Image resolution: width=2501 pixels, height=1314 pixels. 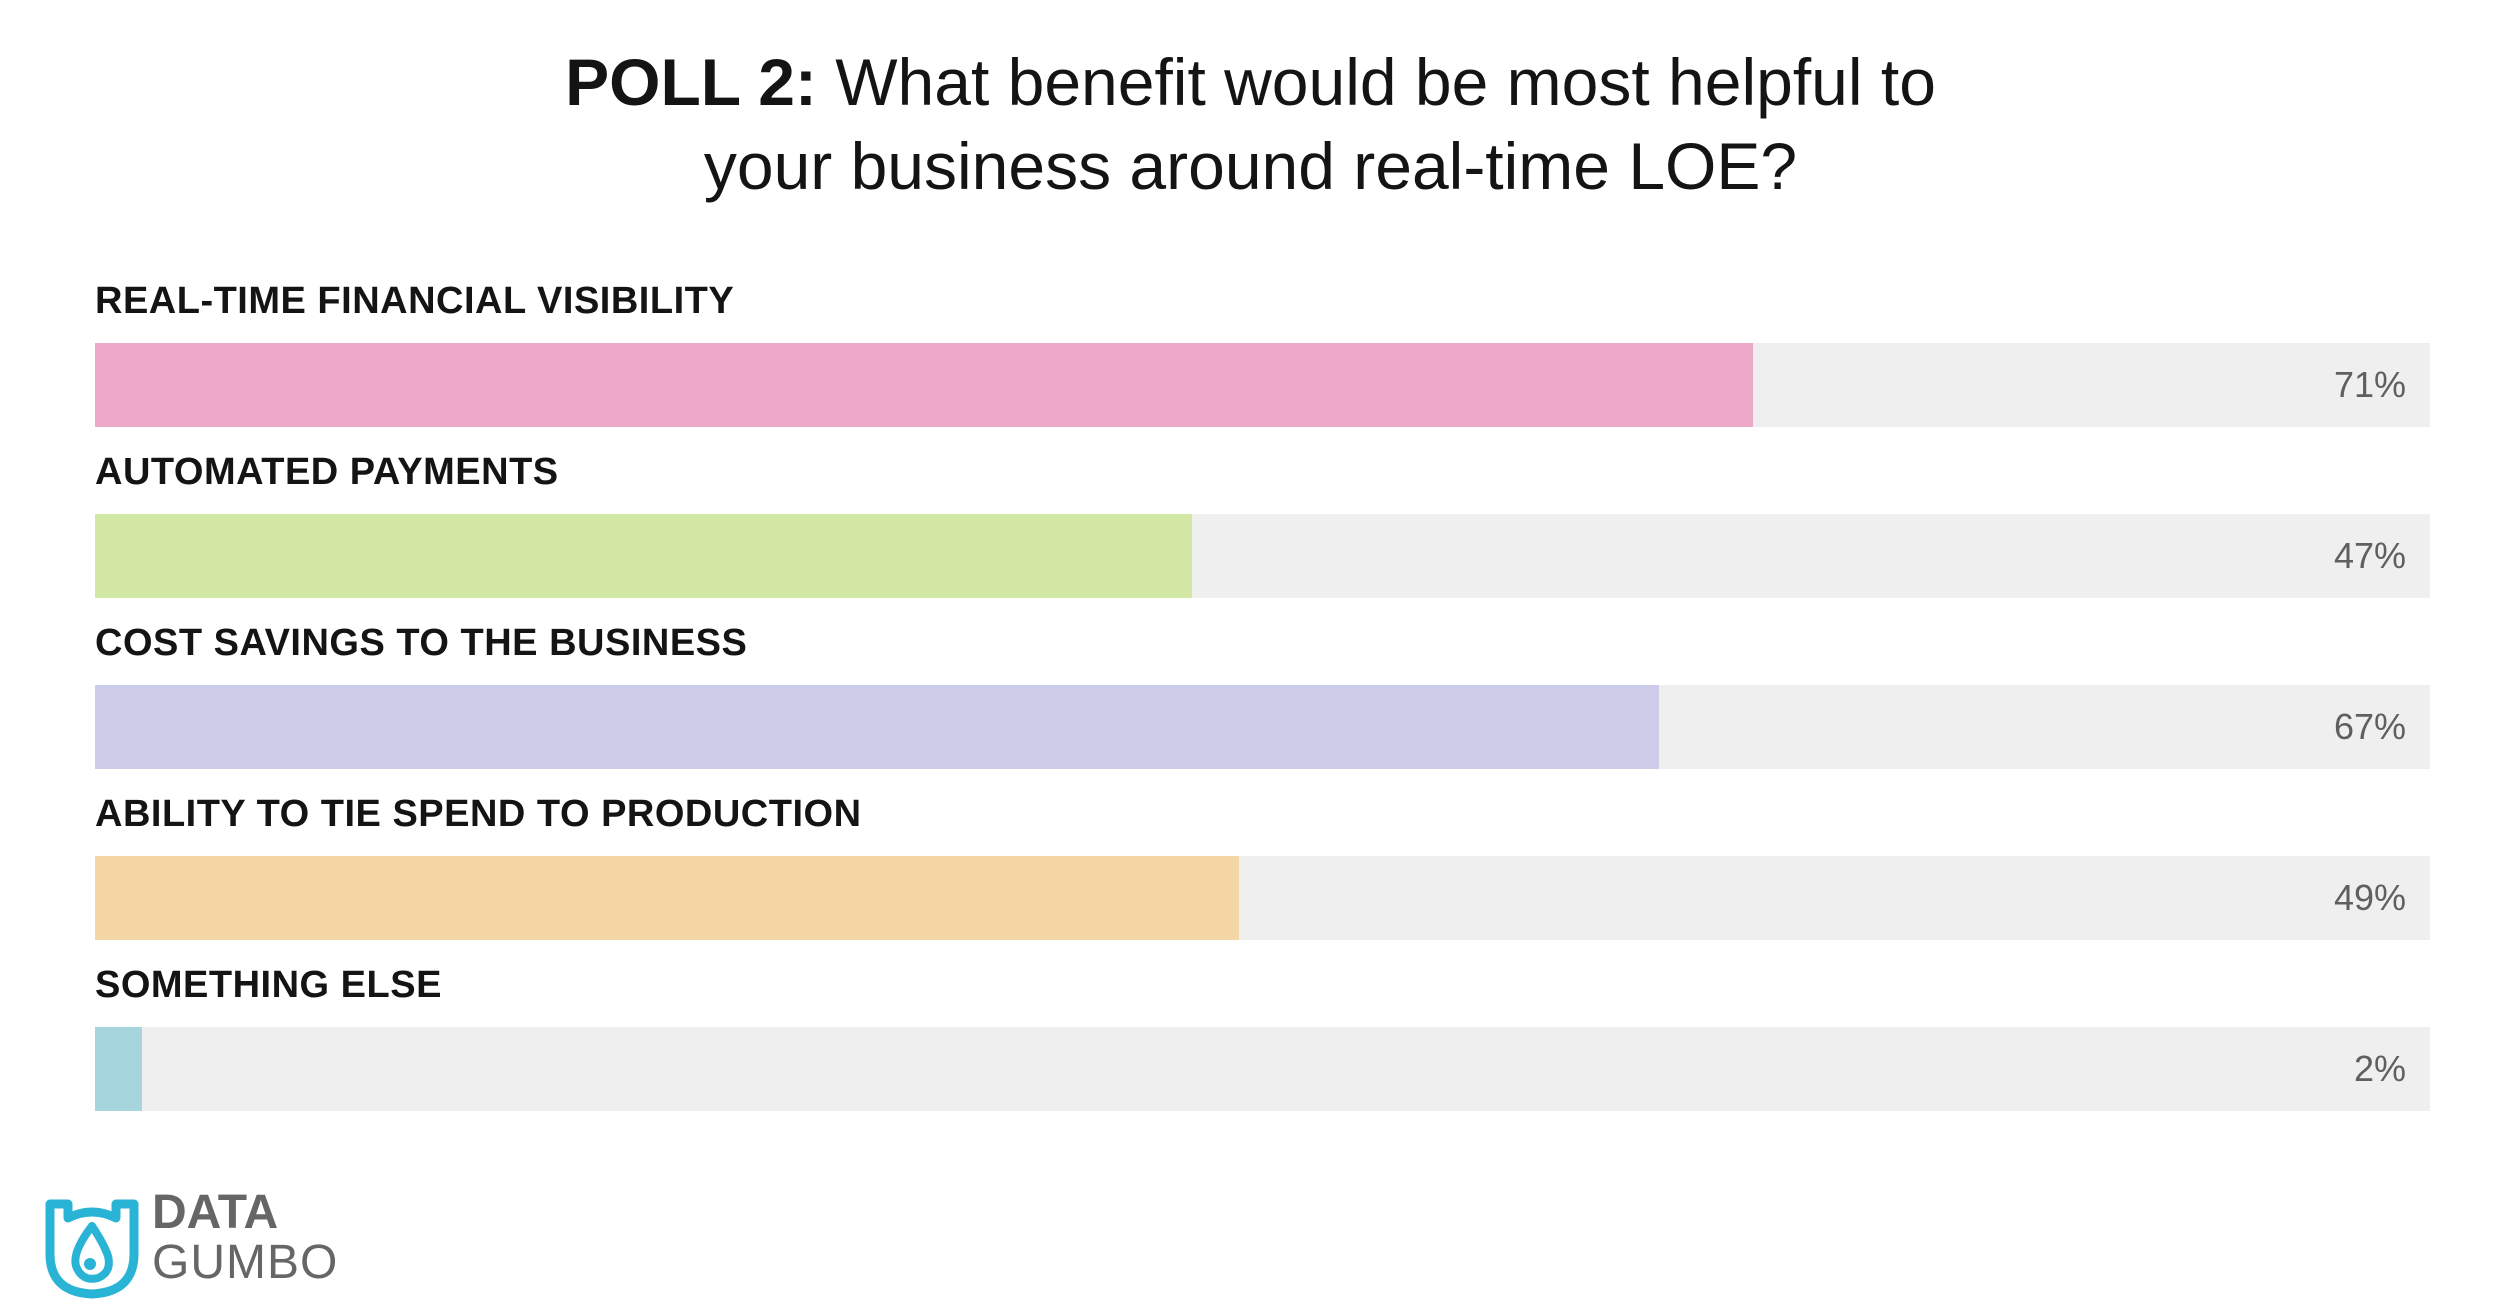 I want to click on bar-track: 47%, so click(x=1262, y=556).